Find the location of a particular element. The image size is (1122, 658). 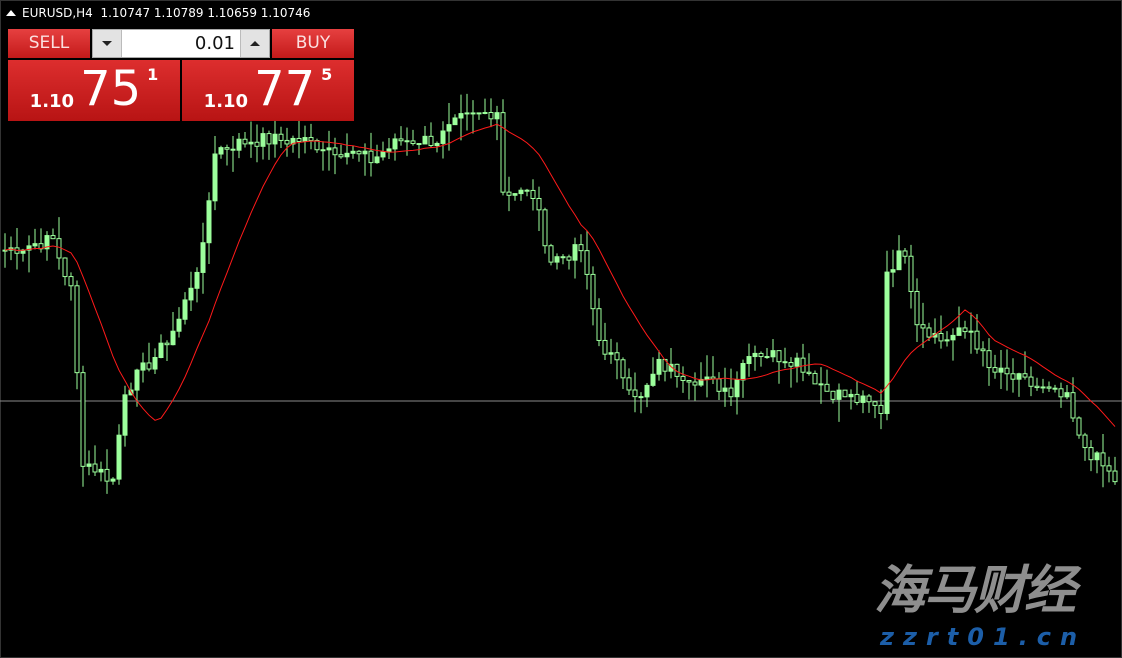

lot-size-stepper: 0.01 is located at coordinates (181, 43).